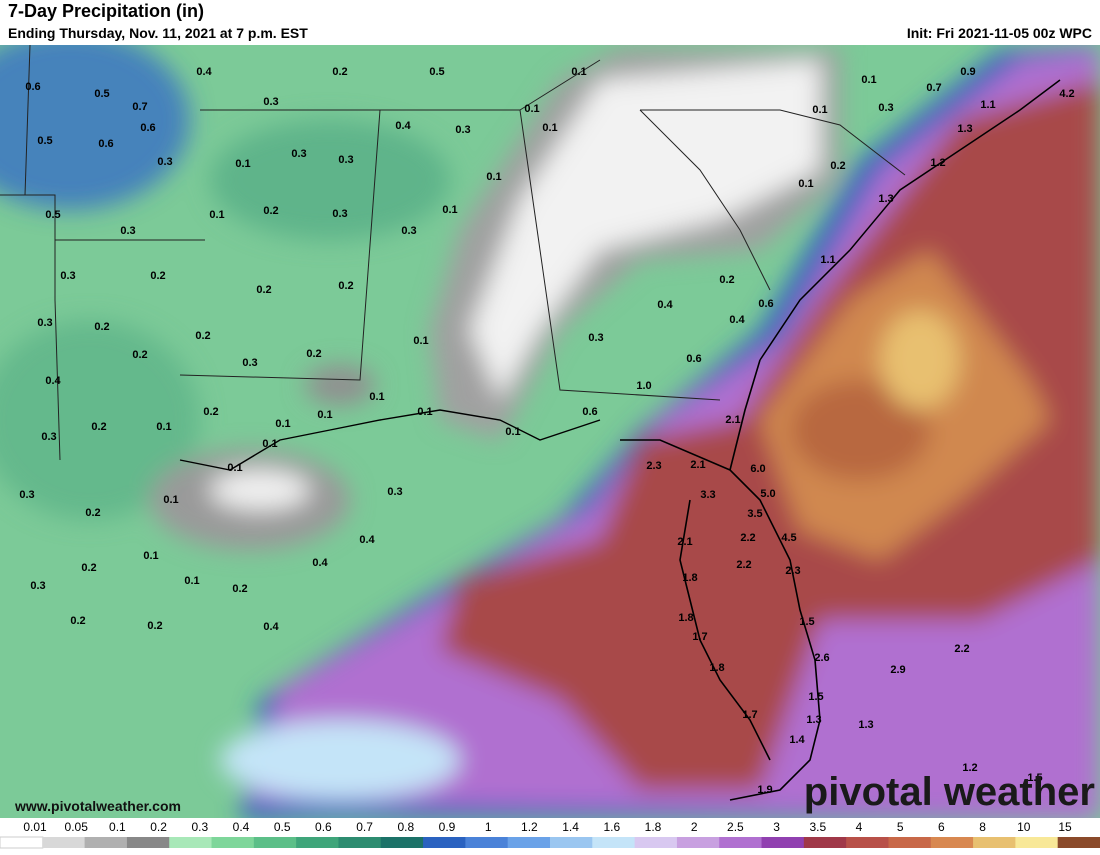 Image resolution: width=1100 pixels, height=855 pixels. What do you see at coordinates (106, 11) in the screenshot?
I see `title: 7-Day Precipitation (in)` at bounding box center [106, 11].